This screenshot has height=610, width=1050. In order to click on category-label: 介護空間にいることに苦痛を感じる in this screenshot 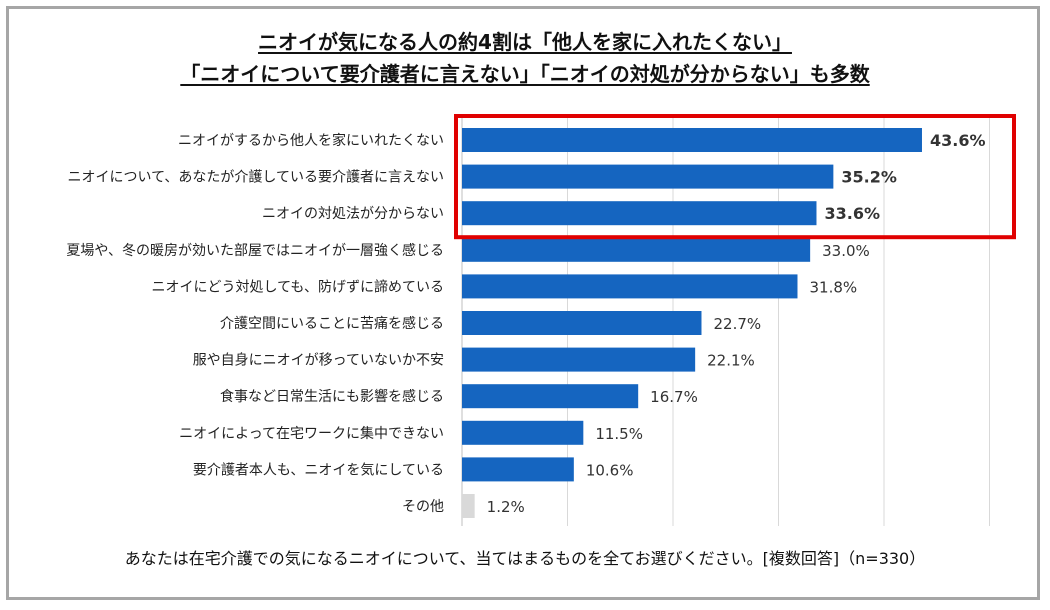, I will do `click(332, 323)`.